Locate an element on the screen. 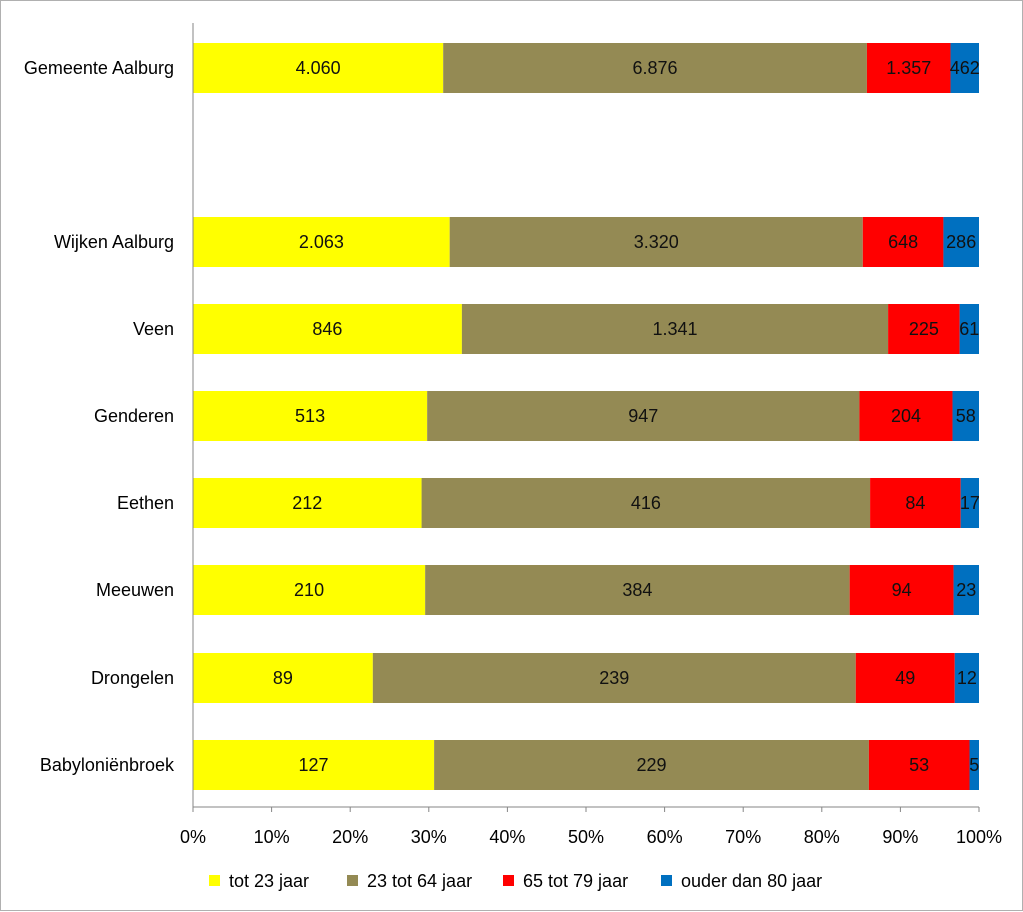  x-tick-label: 80% is located at coordinates (822, 837).